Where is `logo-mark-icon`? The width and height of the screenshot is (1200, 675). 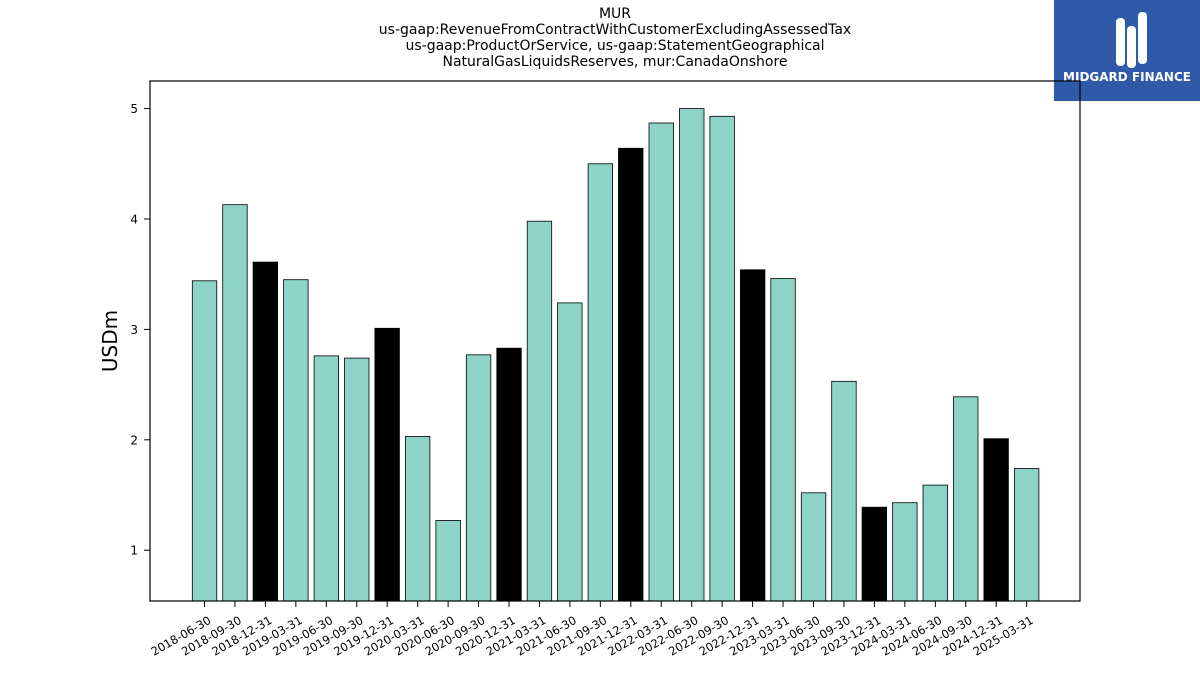 logo-mark-icon is located at coordinates (1131, 40).